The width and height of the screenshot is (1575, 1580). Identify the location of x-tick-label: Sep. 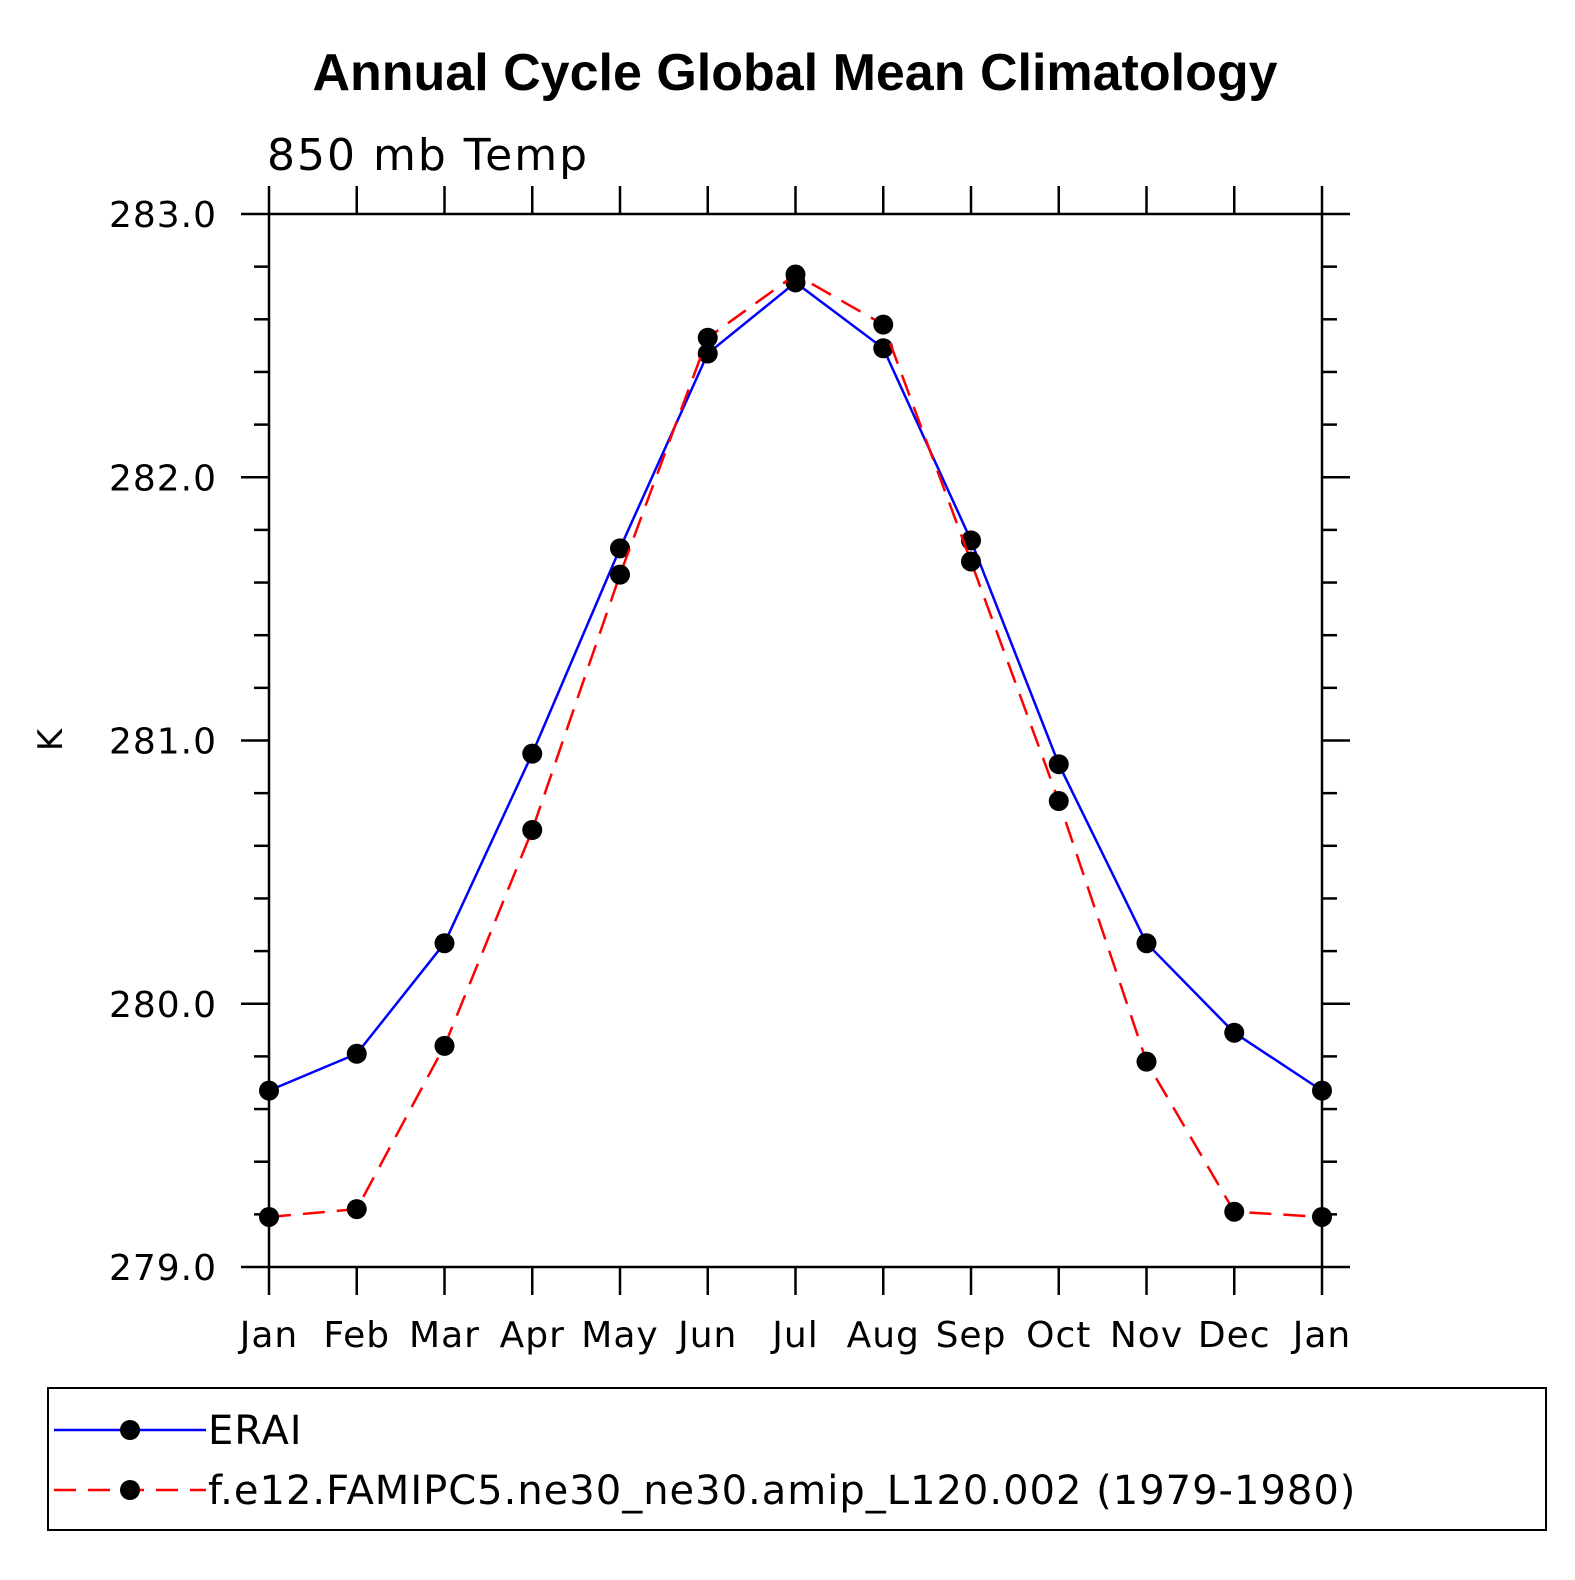
(971, 1335).